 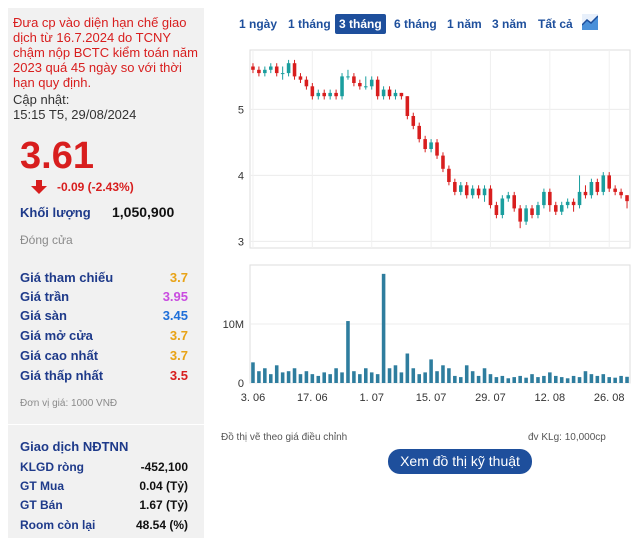 I want to click on foreign-trading-title: Giao dịch NĐTNN, so click(x=74, y=446).